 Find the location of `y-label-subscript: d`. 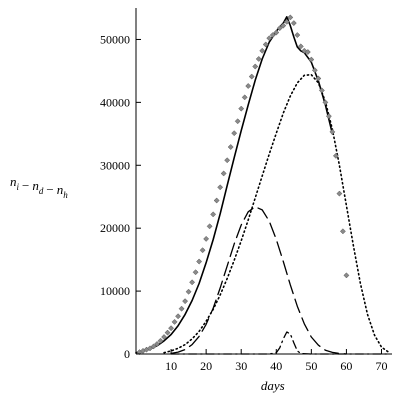

y-label-subscript: d is located at coordinates (41, 191).